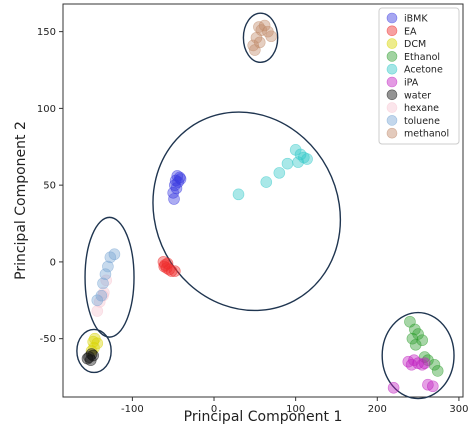 This screenshot has width=474, height=431. Describe the element at coordinates (263, 417) in the screenshot. I see `x-axis-label: Principal Component 1` at that location.